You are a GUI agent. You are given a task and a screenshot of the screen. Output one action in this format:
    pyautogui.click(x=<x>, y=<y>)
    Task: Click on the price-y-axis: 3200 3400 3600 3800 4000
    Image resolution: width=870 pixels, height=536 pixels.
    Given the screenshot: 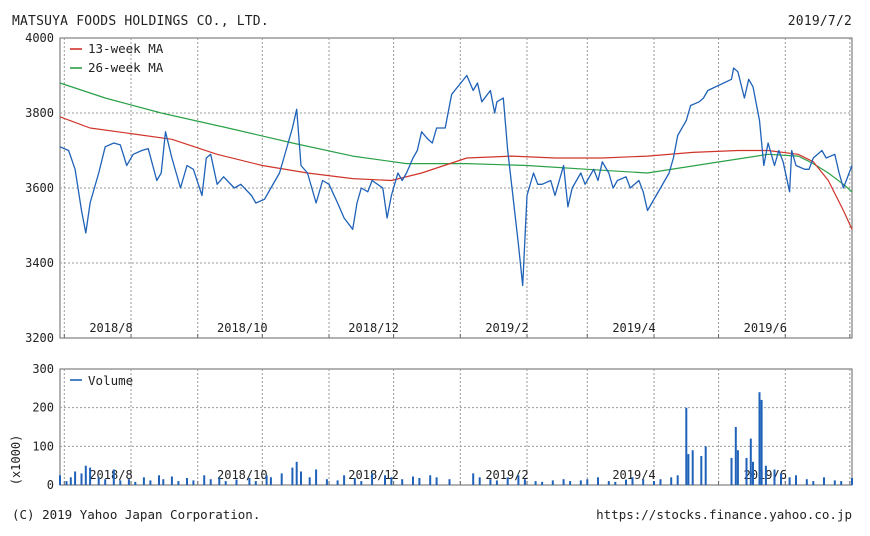 What is the action you would take?
    pyautogui.click(x=39, y=188)
    